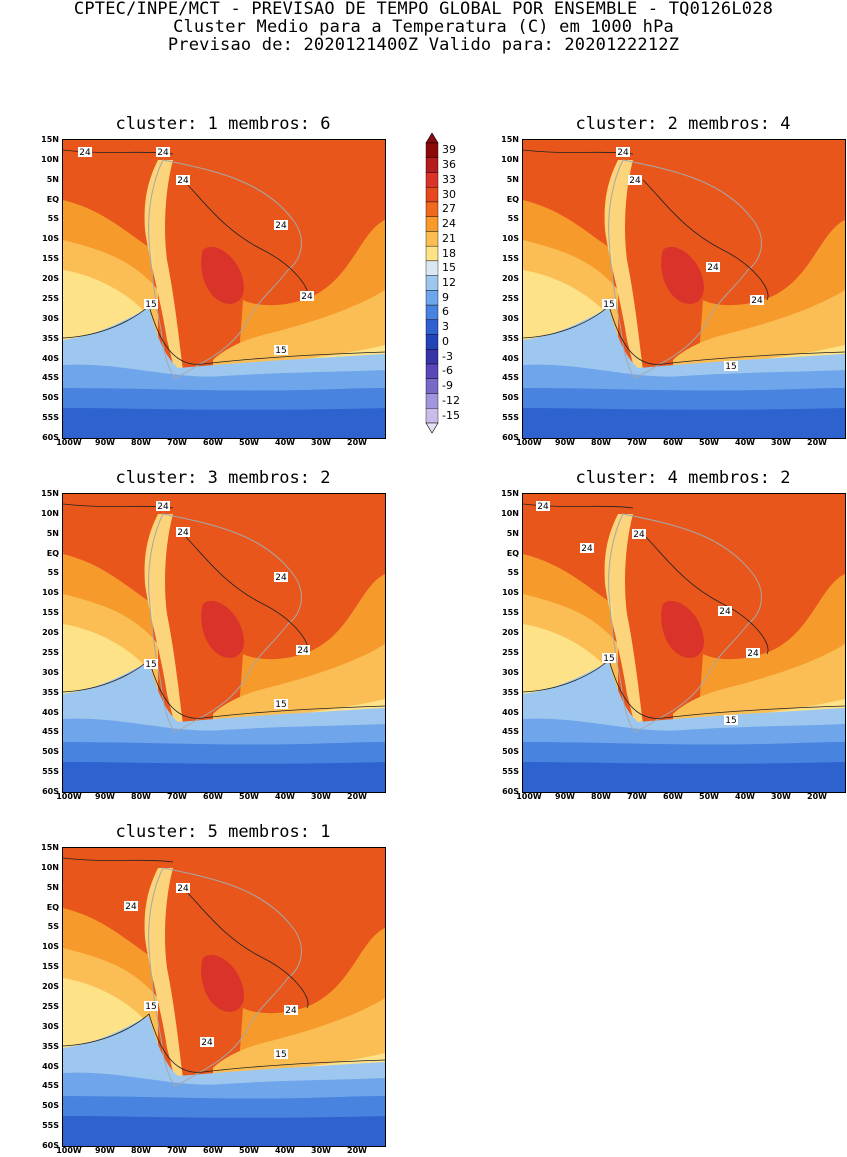  I want to click on map-panel-cluster-4: 24 24 24 24 24 15 15, so click(684, 643).